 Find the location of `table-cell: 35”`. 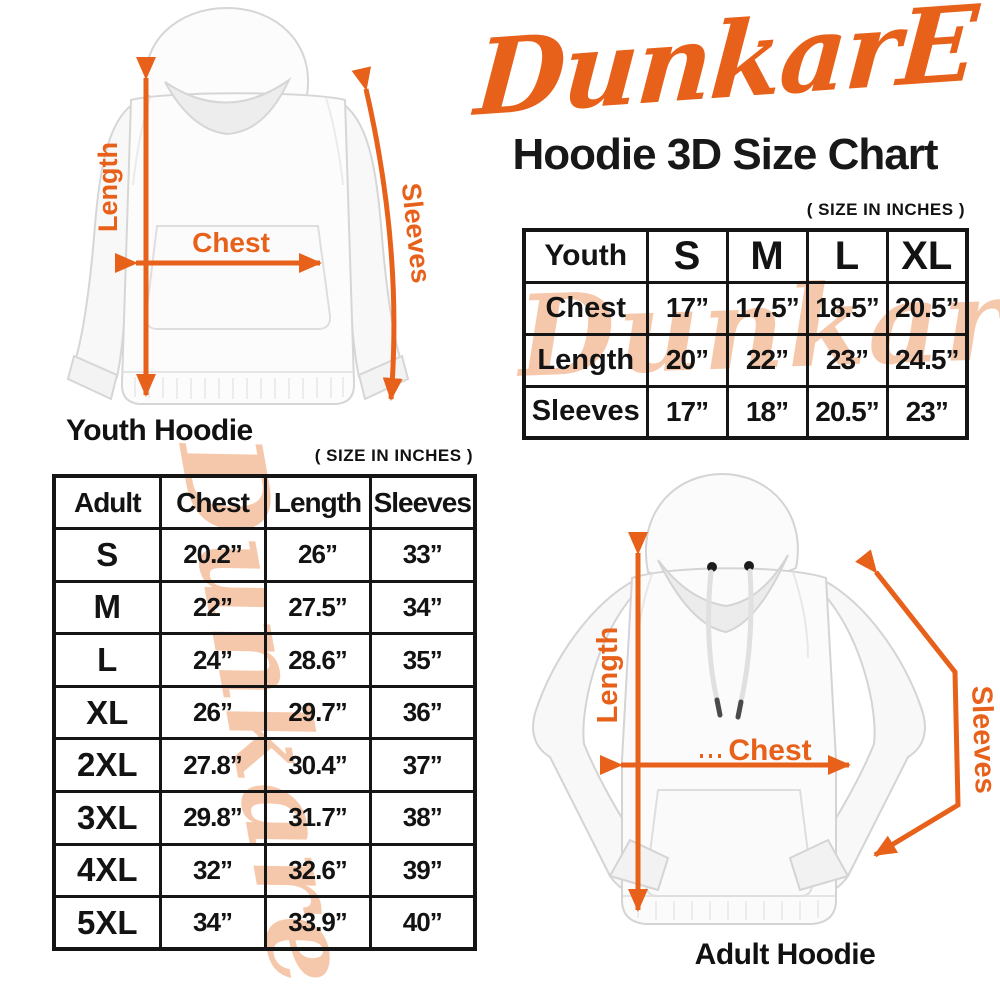

table-cell: 35” is located at coordinates (422, 660).